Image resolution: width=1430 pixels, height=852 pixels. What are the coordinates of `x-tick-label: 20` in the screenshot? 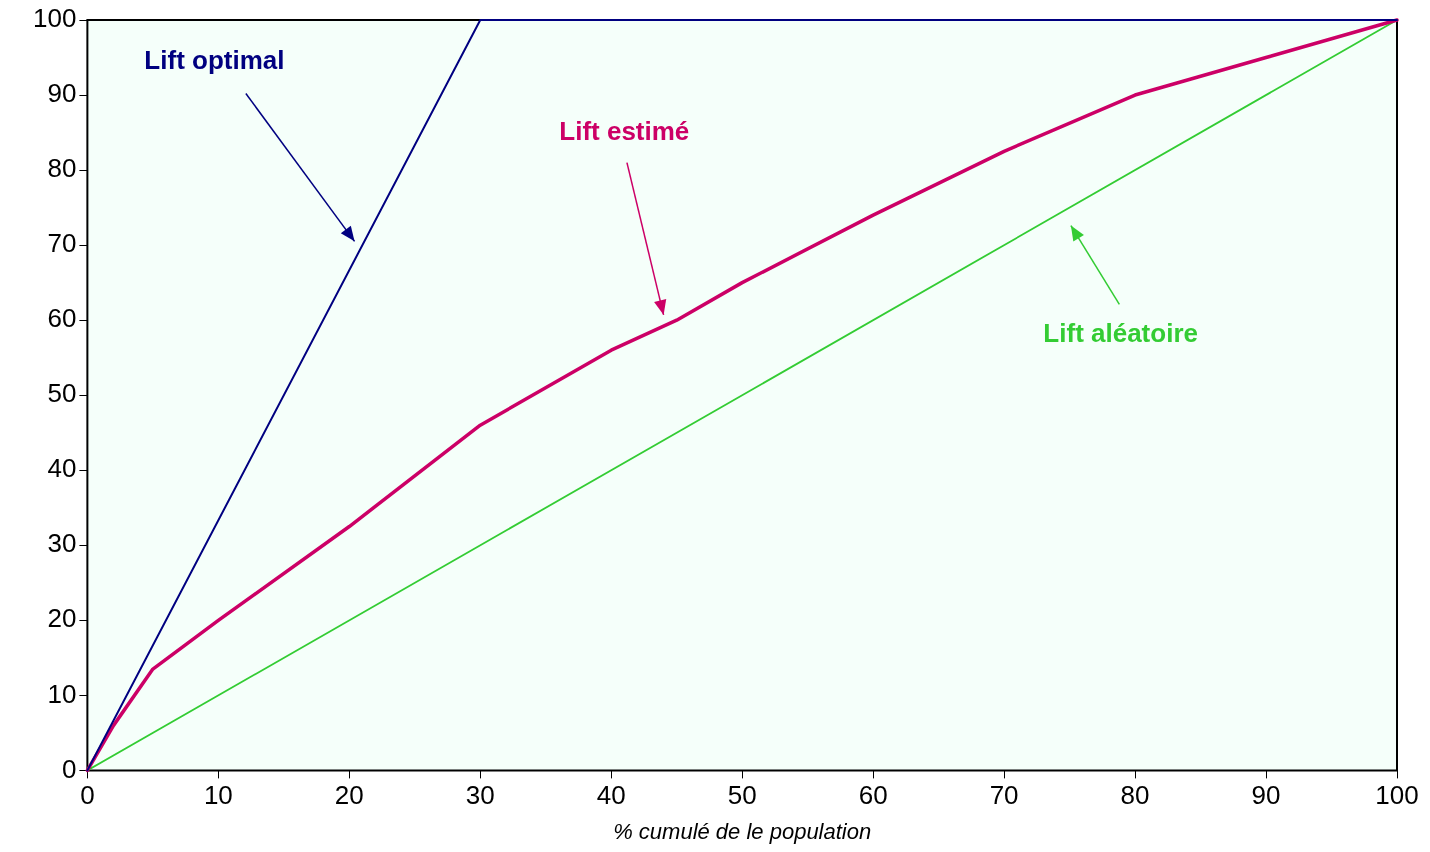 It's located at (349, 795).